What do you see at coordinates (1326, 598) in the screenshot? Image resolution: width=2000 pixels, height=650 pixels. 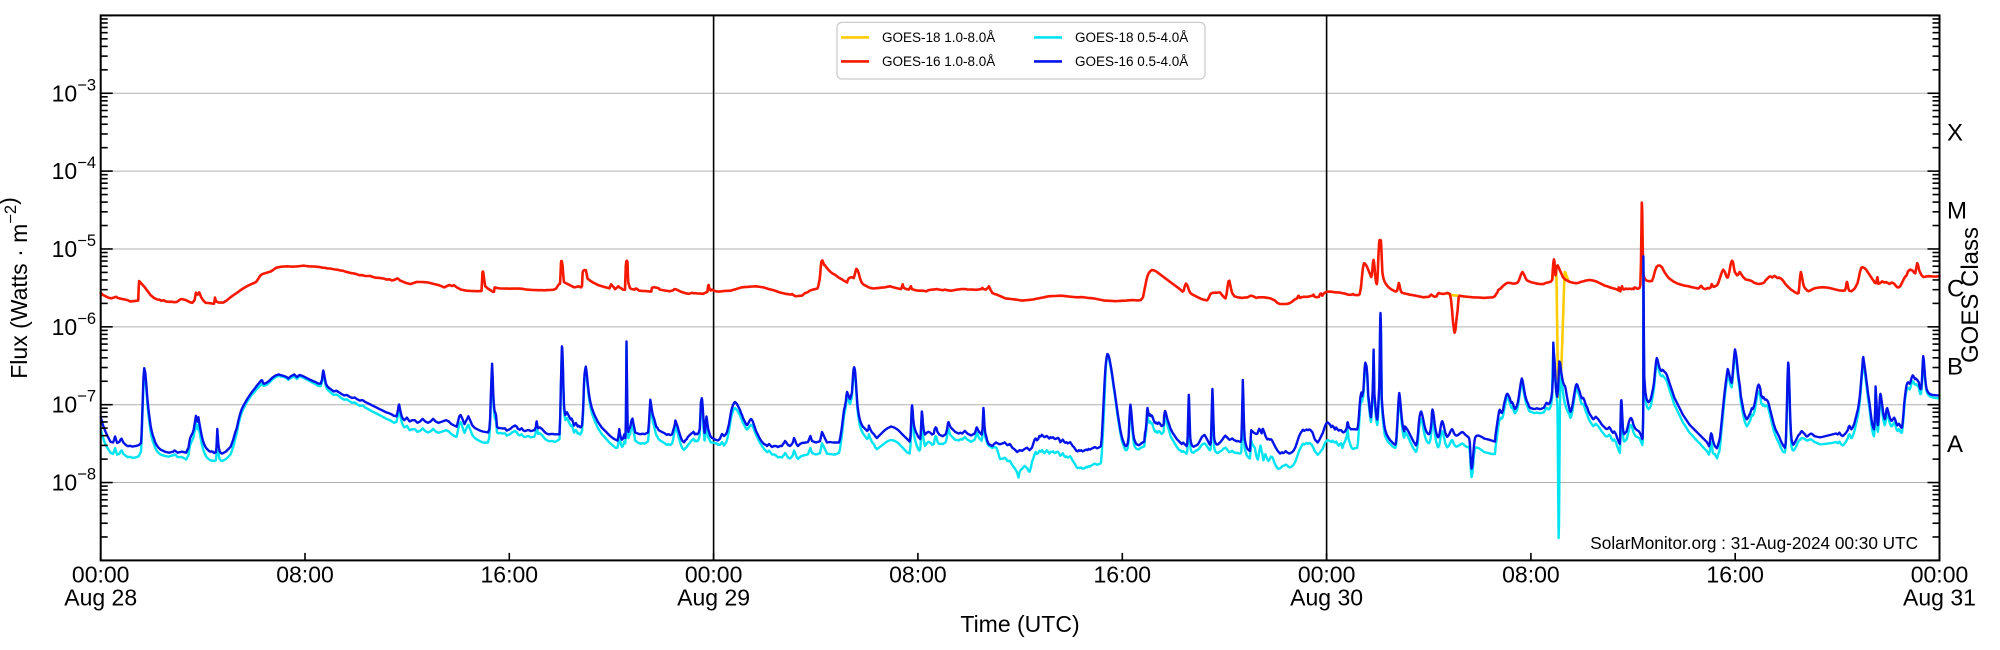 I see `svg-text: Aug 30` at bounding box center [1326, 598].